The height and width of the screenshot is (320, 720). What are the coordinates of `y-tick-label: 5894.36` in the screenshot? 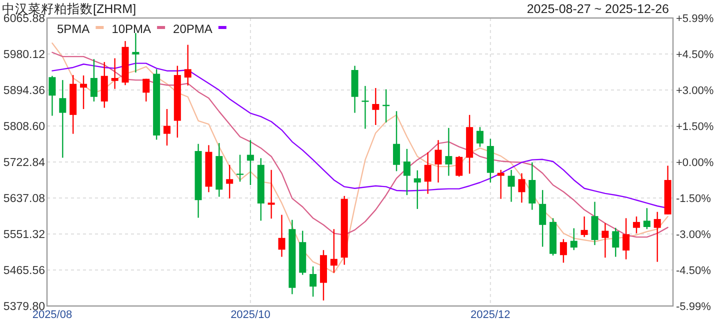 It's located at (24, 91).